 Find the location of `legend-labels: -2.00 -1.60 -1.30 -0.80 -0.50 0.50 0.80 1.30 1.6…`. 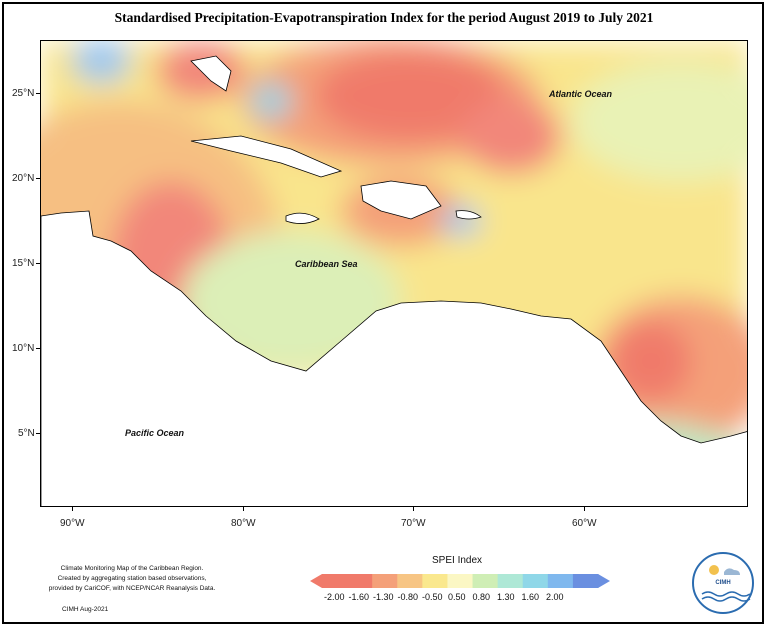

legend-labels: -2.00 -1.60 -1.30 -0.80 -0.50 0.50 0.80 1.30 1.6… is located at coordinates (444, 597).